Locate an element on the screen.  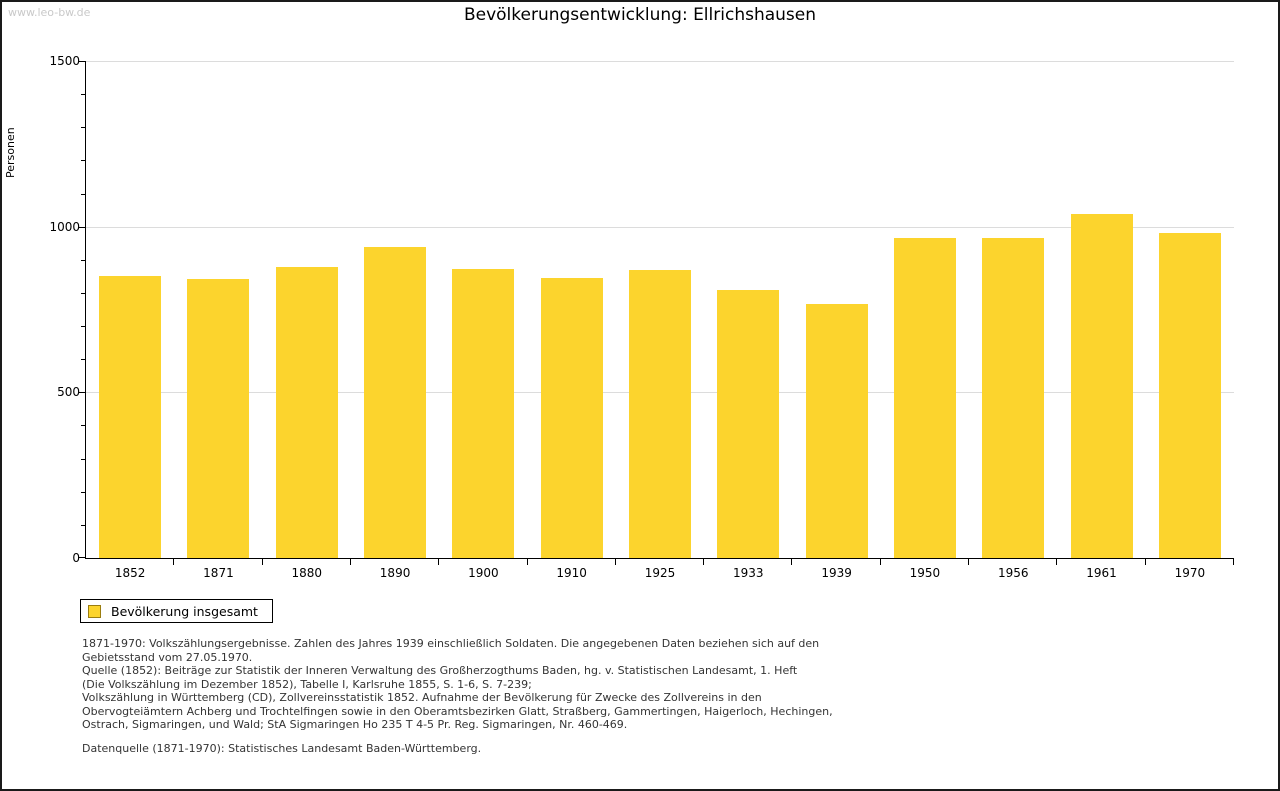
bar-1910 is located at coordinates (571, 418).